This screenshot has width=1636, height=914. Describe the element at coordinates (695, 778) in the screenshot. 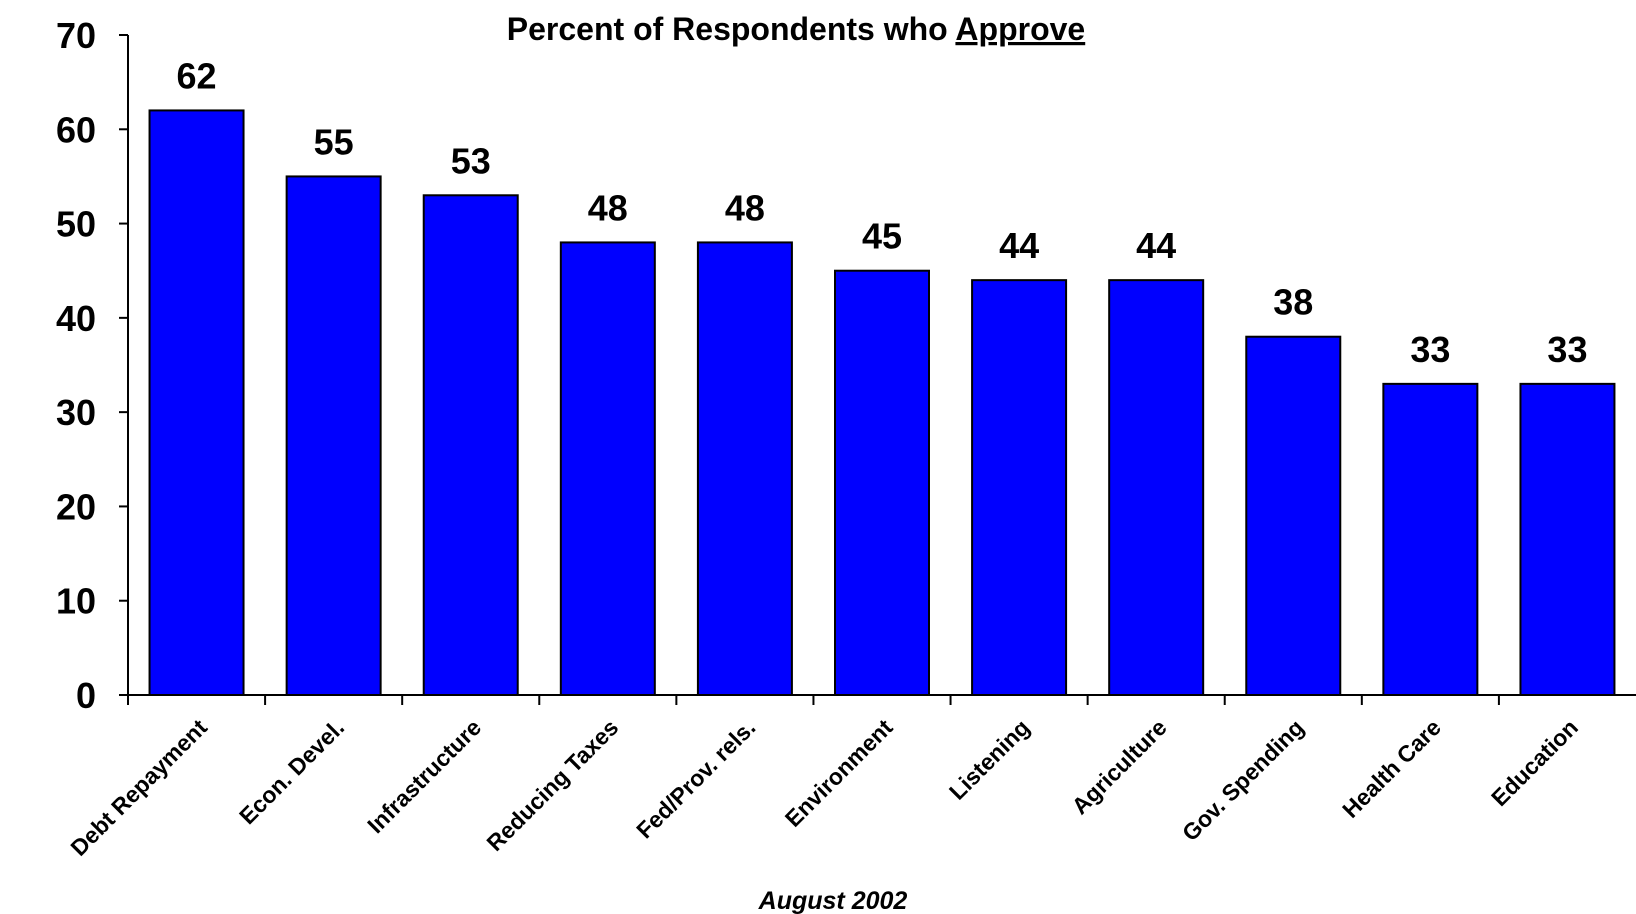

I see `x-tick-label-4: Fed/Prov. rels.` at that location.